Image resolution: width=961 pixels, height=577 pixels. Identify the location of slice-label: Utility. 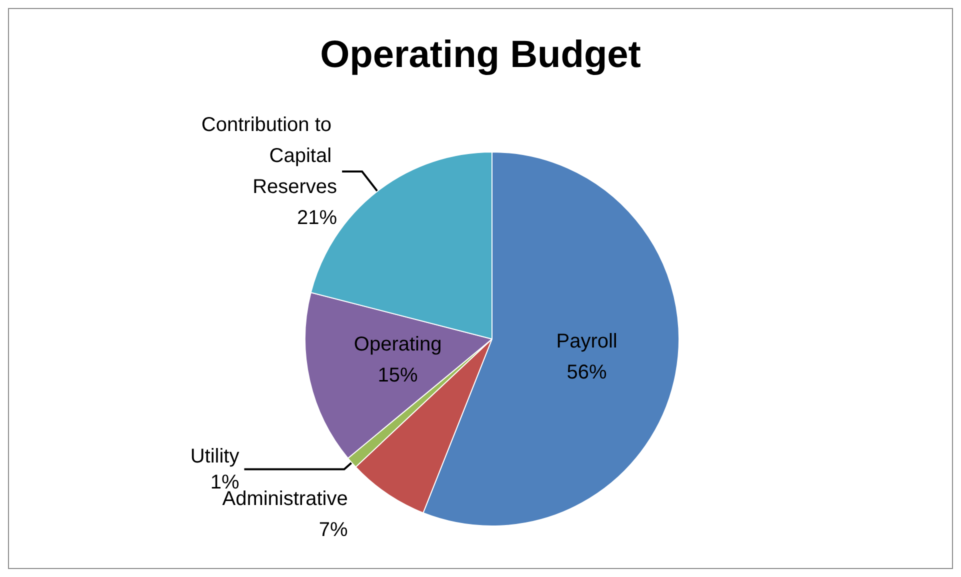
(215, 456).